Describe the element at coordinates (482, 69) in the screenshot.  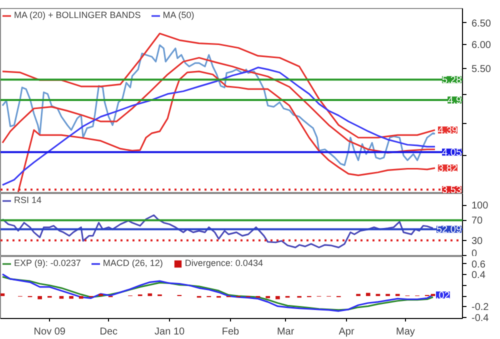
I see `y-tick-label: 5.50` at that location.